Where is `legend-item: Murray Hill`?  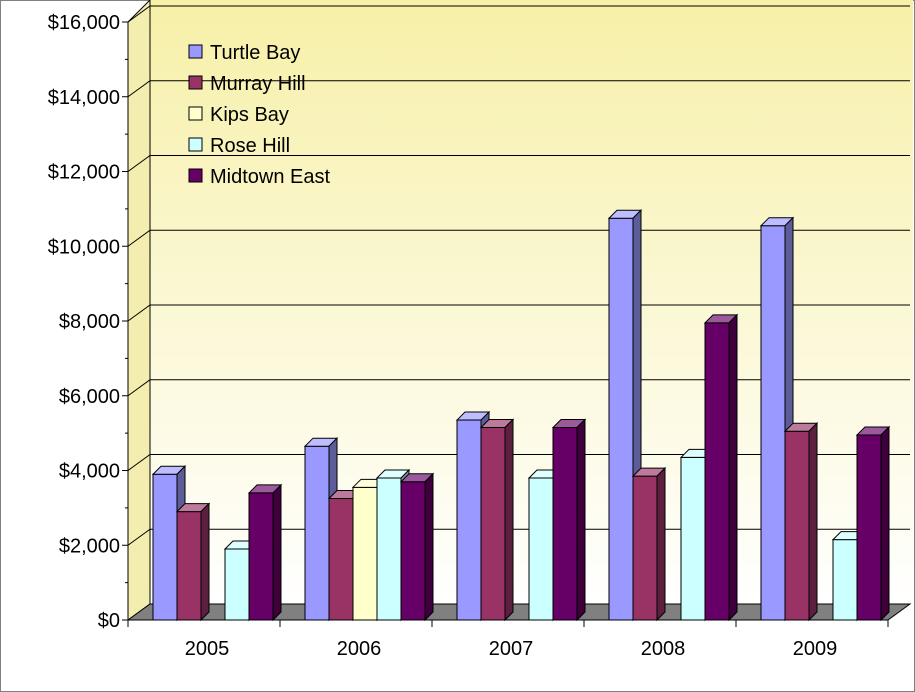
legend-item: Murray Hill is located at coordinates (247, 84).